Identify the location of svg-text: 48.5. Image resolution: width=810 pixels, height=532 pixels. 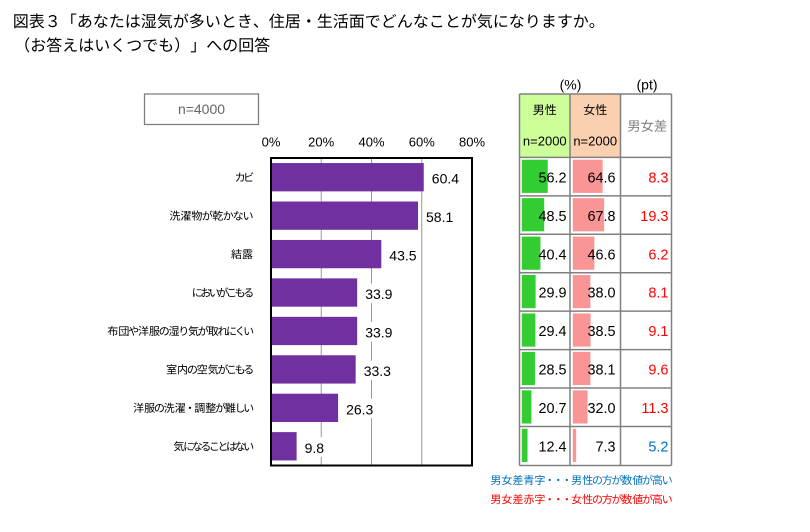
(552, 217).